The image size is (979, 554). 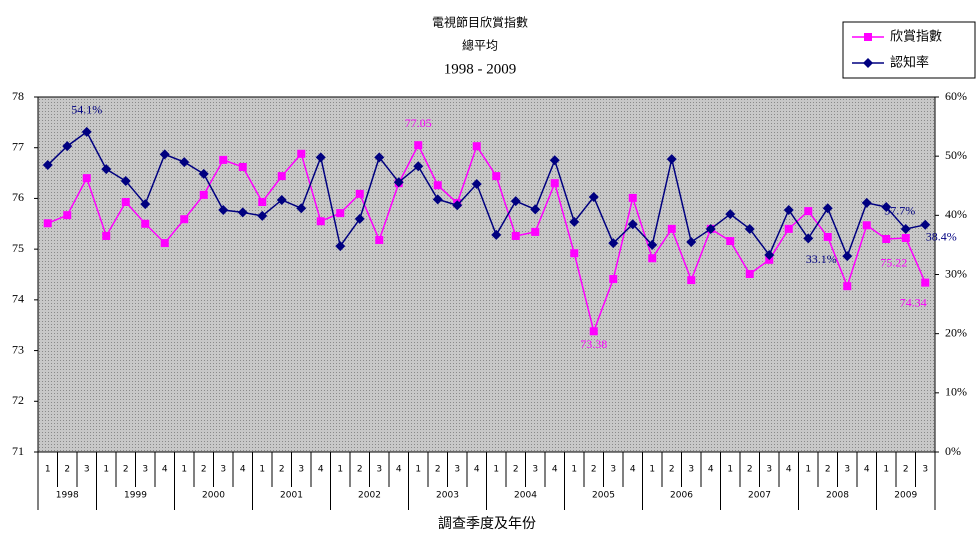 I want to click on y2-tick-label: 10%, so click(x=956, y=392).